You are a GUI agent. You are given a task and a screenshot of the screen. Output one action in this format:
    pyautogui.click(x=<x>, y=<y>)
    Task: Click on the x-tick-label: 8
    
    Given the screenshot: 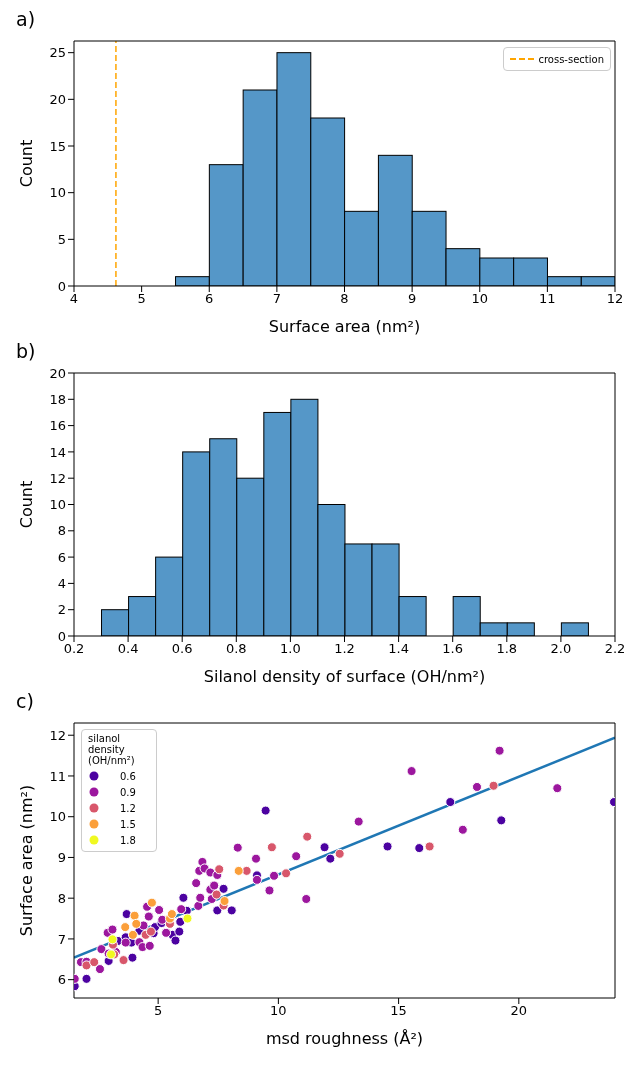 What is the action you would take?
    pyautogui.click(x=344, y=299)
    